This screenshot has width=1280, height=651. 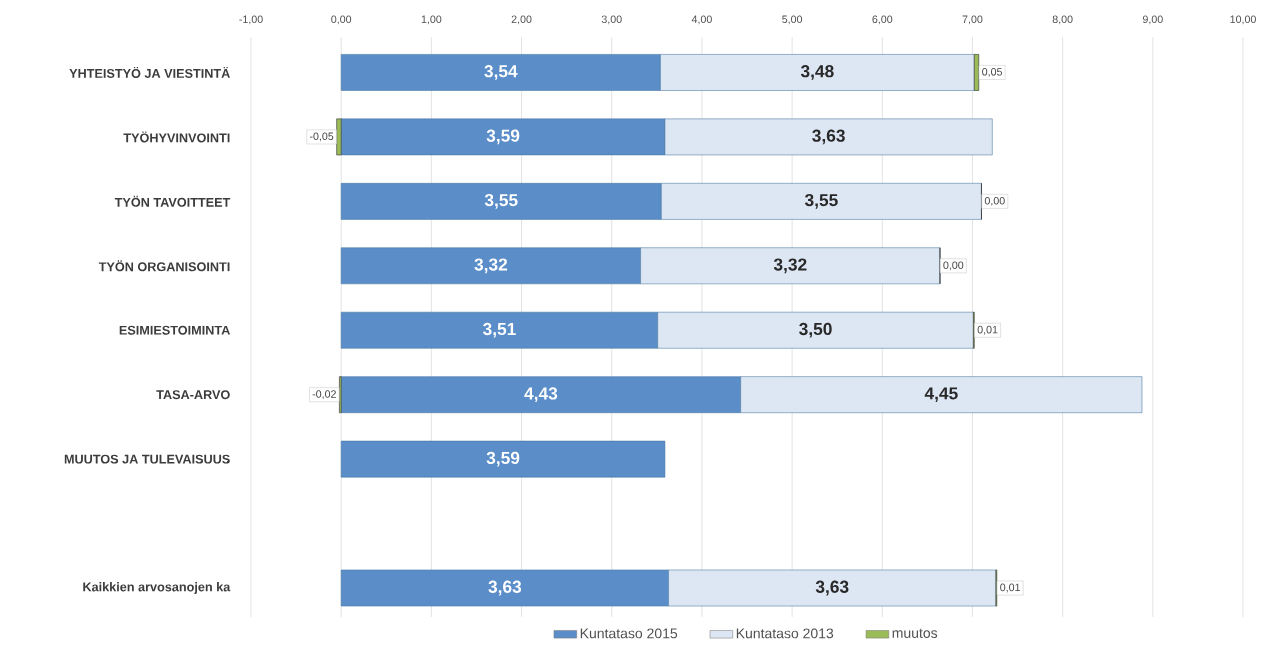 What do you see at coordinates (499, 330) in the screenshot?
I see `data-label: 3,51` at bounding box center [499, 330].